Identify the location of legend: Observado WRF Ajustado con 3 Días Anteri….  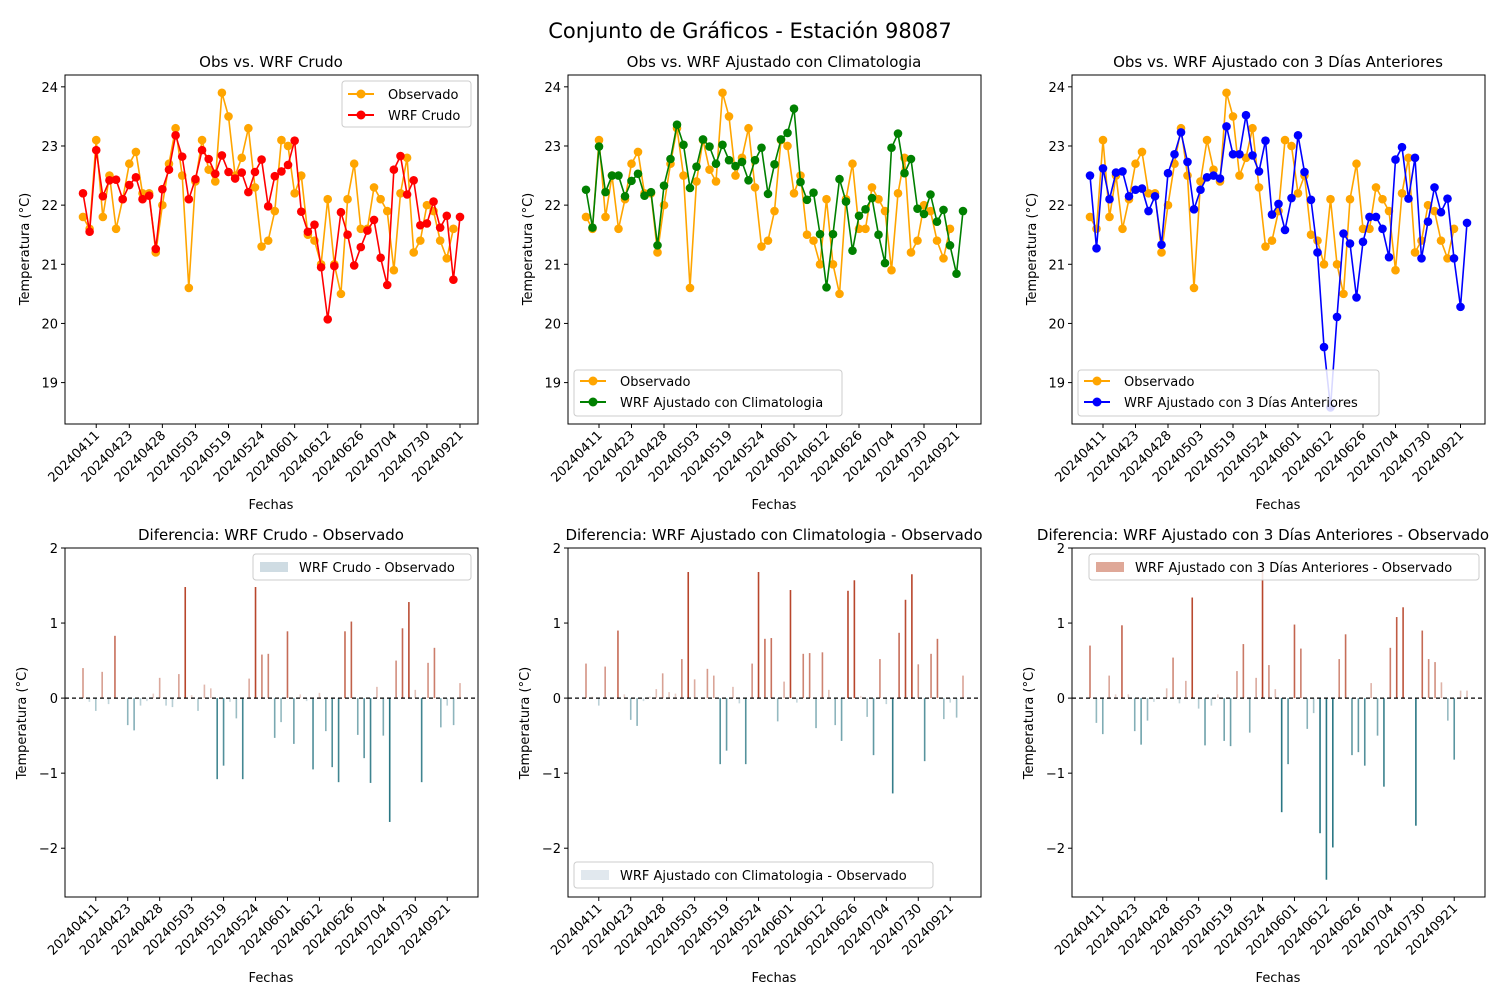
(1228, 393).